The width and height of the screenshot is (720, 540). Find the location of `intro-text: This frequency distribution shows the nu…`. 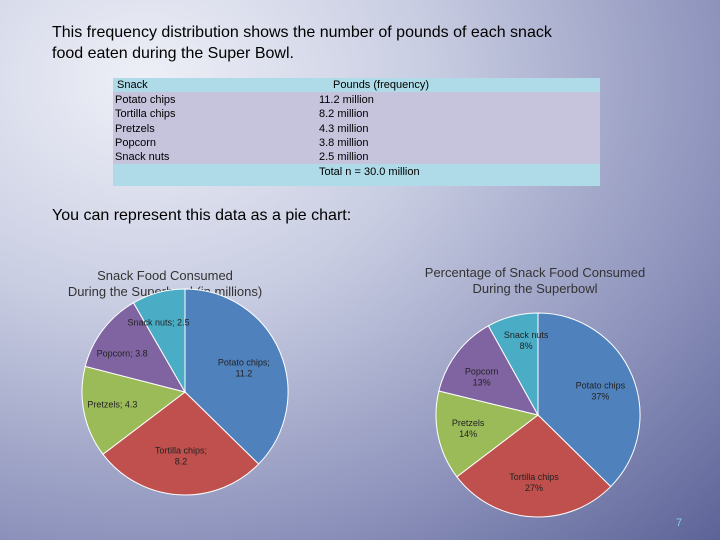

intro-text: This frequency distribution shows the nu… is located at coordinates (352, 43).